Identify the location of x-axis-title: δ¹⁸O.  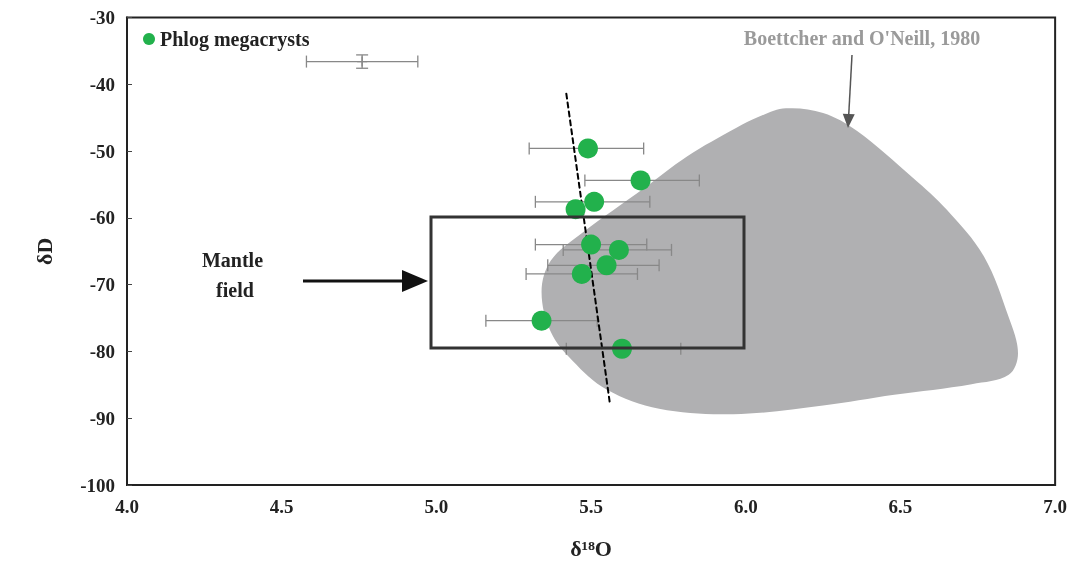
(591, 548).